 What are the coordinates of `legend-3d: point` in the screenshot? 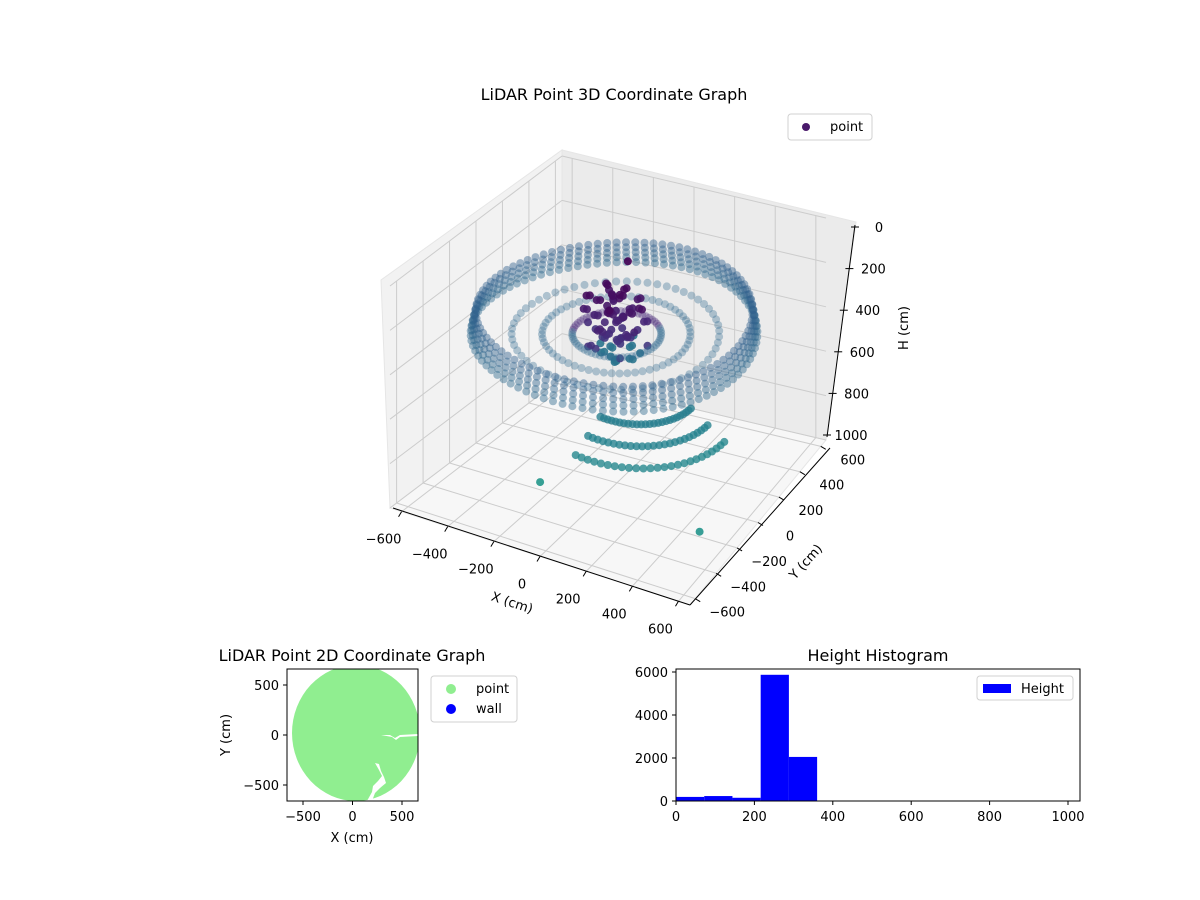 It's located at (830, 127).